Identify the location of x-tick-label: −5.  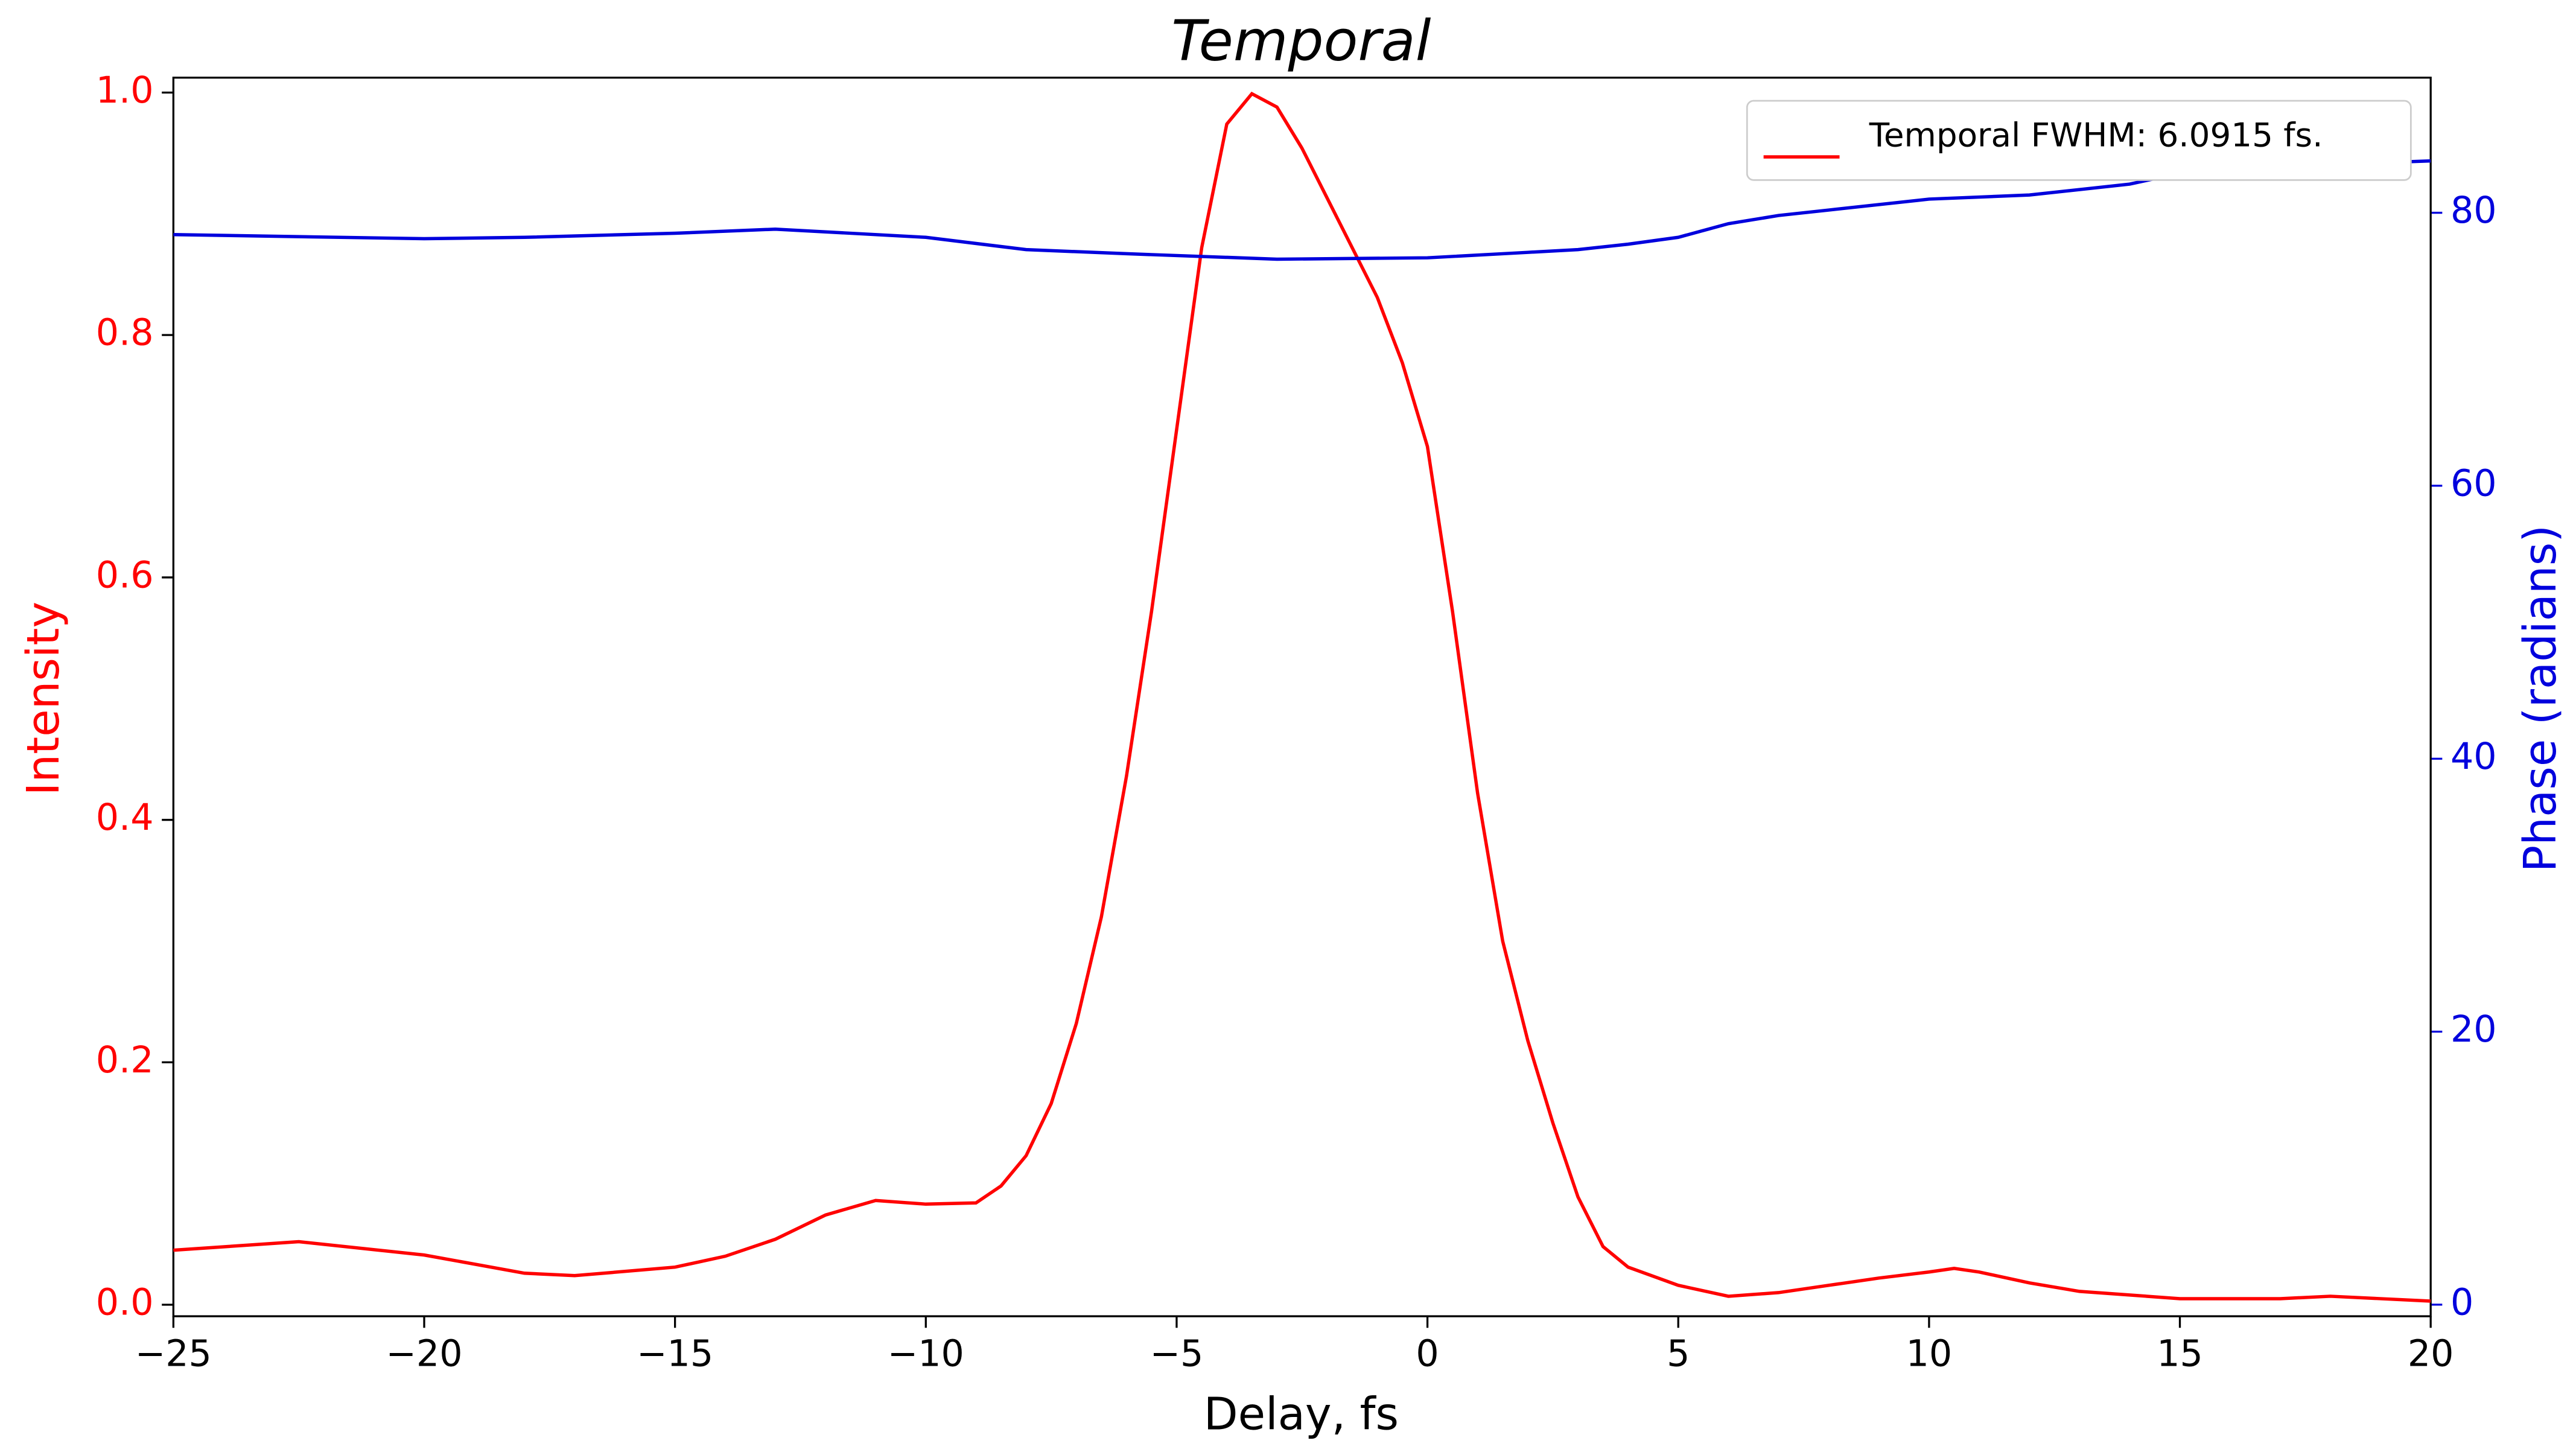
(1177, 1354).